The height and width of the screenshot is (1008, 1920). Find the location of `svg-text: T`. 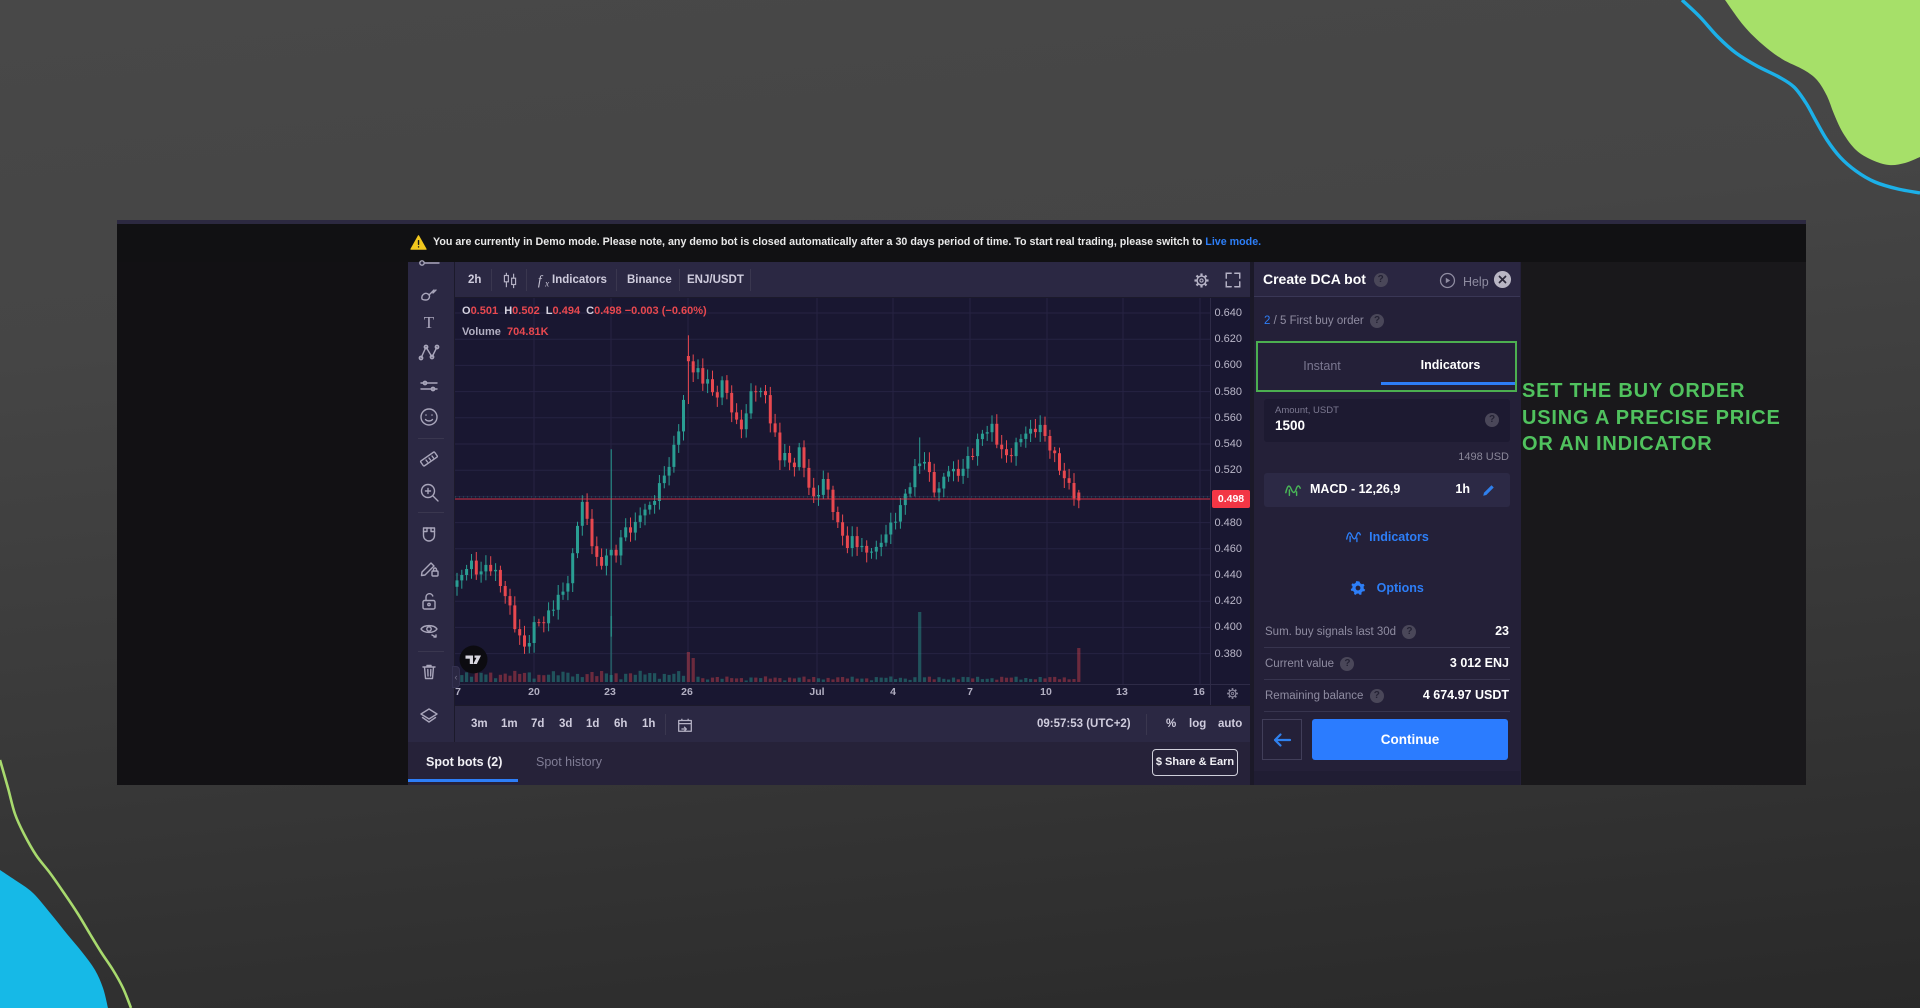

svg-text: T is located at coordinates (429, 322).